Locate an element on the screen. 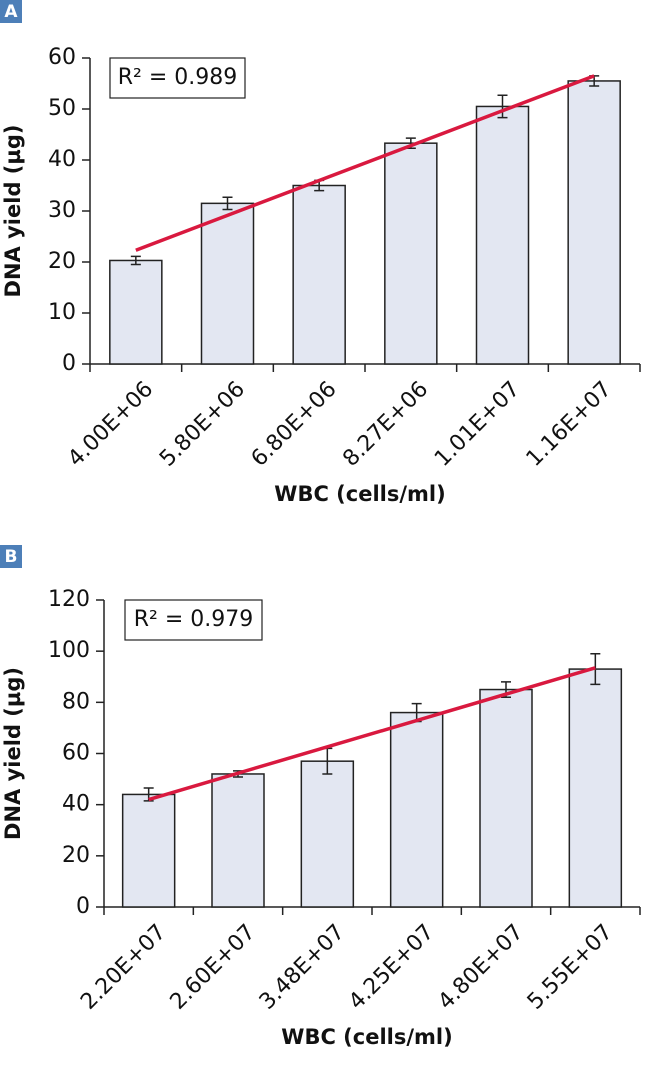  y-tick-label: 100 is located at coordinates (69, 650).